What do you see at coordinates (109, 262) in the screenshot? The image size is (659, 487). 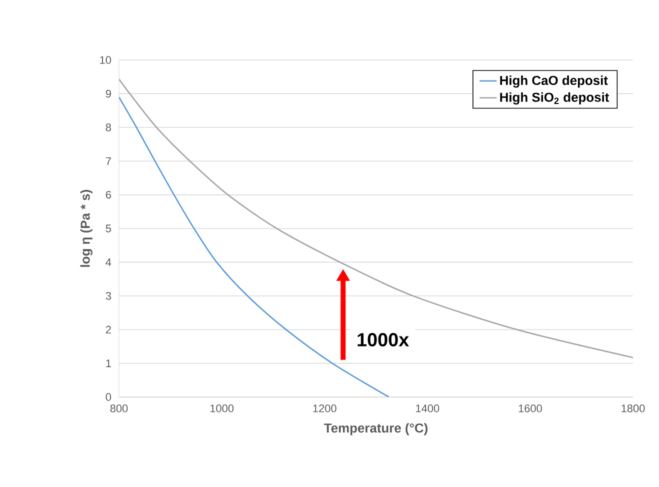 I see `y-tick-label: 4` at bounding box center [109, 262].